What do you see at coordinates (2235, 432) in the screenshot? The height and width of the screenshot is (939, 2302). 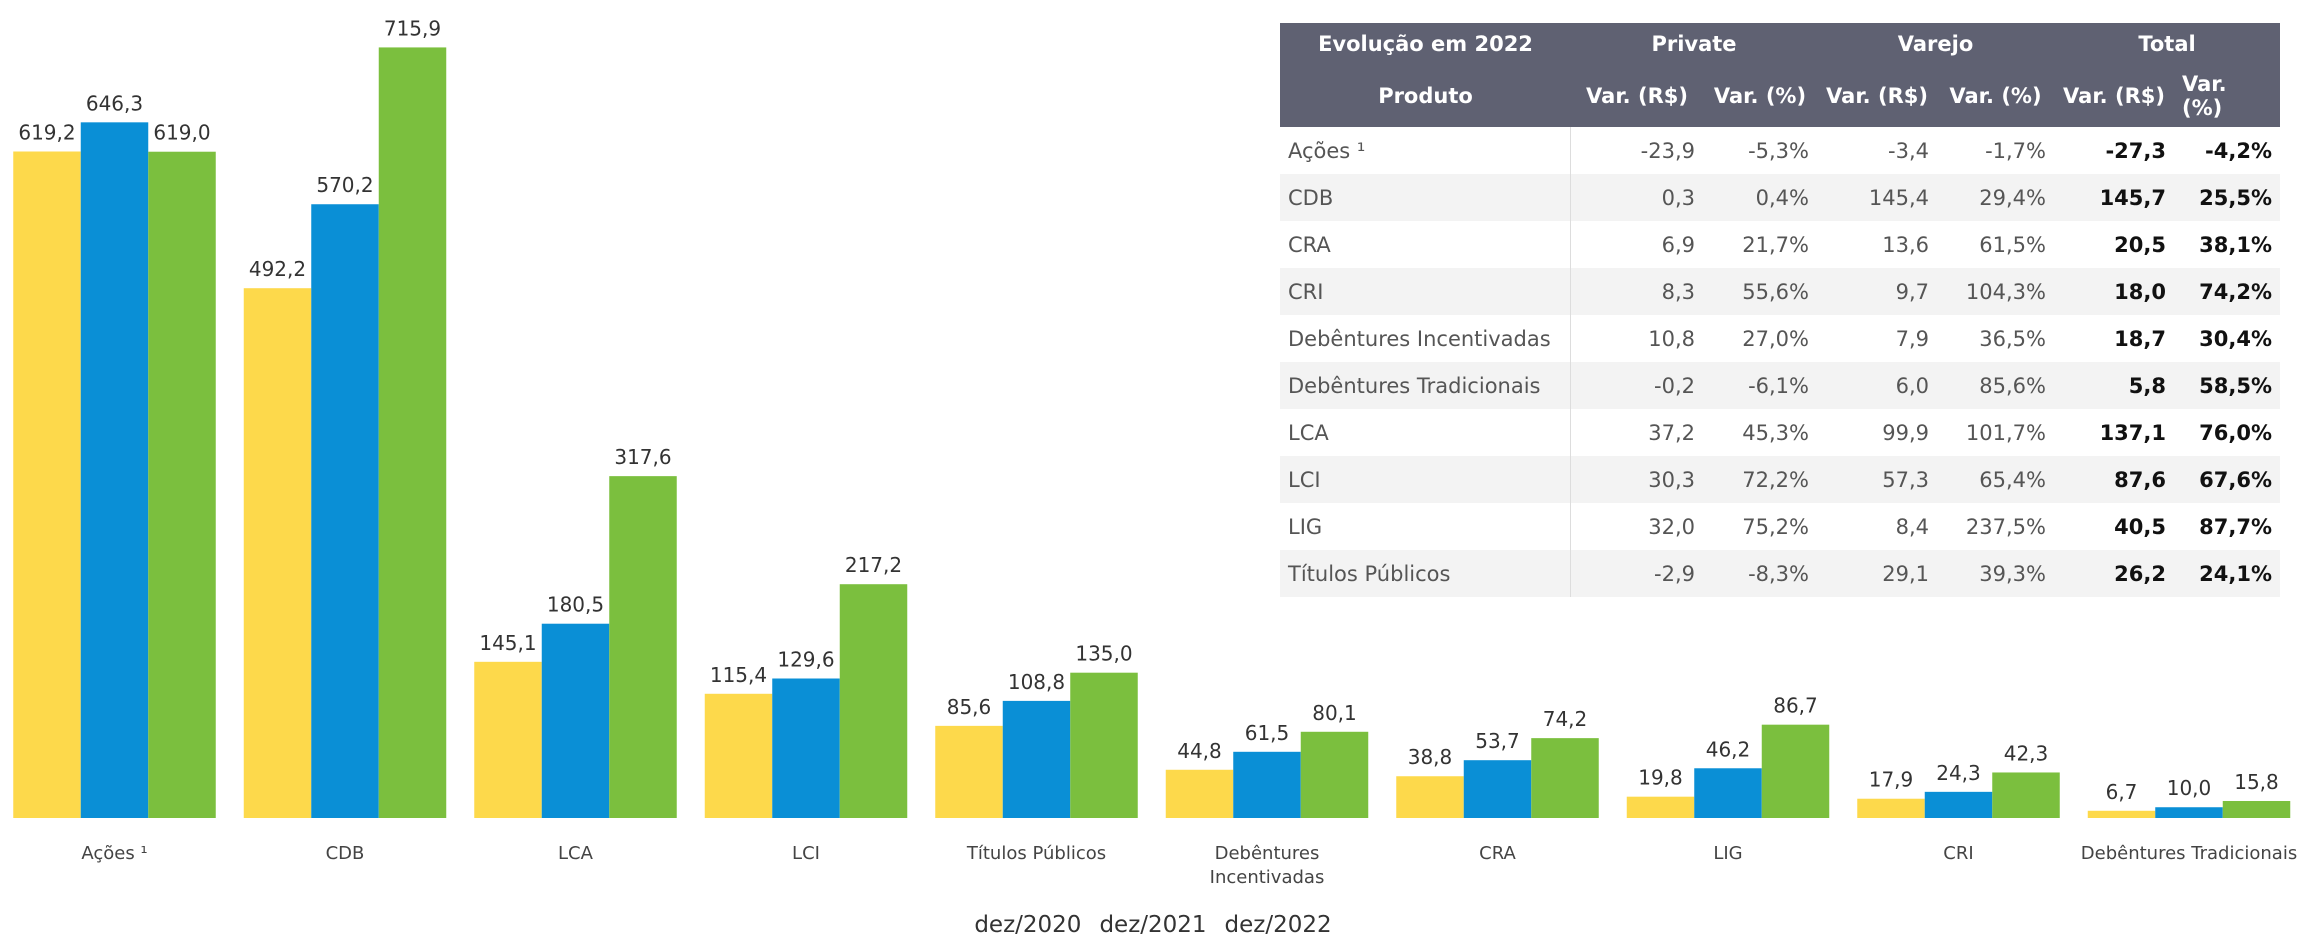 I see `table-cell: 76,0%` at bounding box center [2235, 432].